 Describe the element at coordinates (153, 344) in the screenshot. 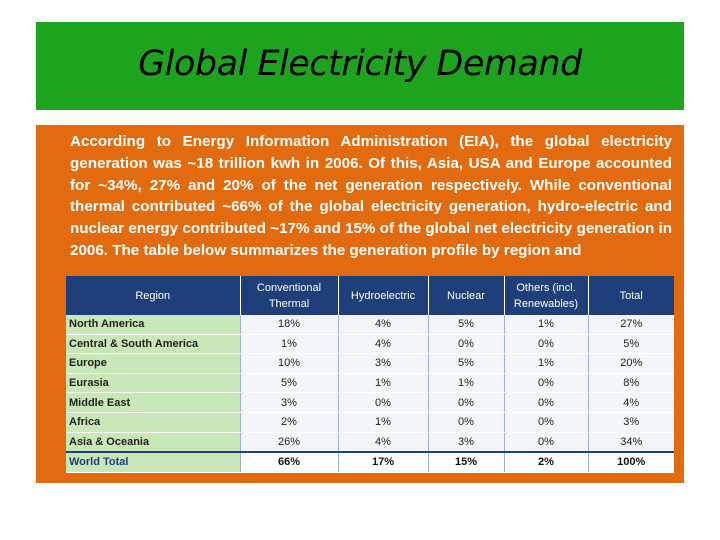

I see `region-cell: Central & South America` at that location.